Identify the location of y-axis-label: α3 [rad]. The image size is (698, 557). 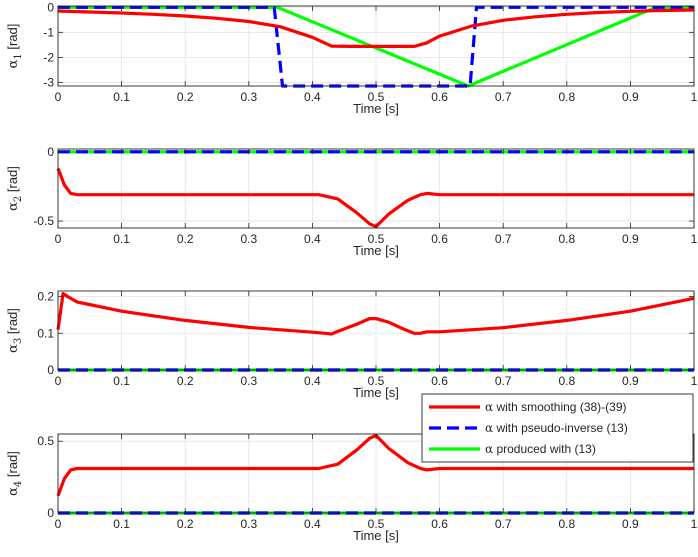
(14, 330).